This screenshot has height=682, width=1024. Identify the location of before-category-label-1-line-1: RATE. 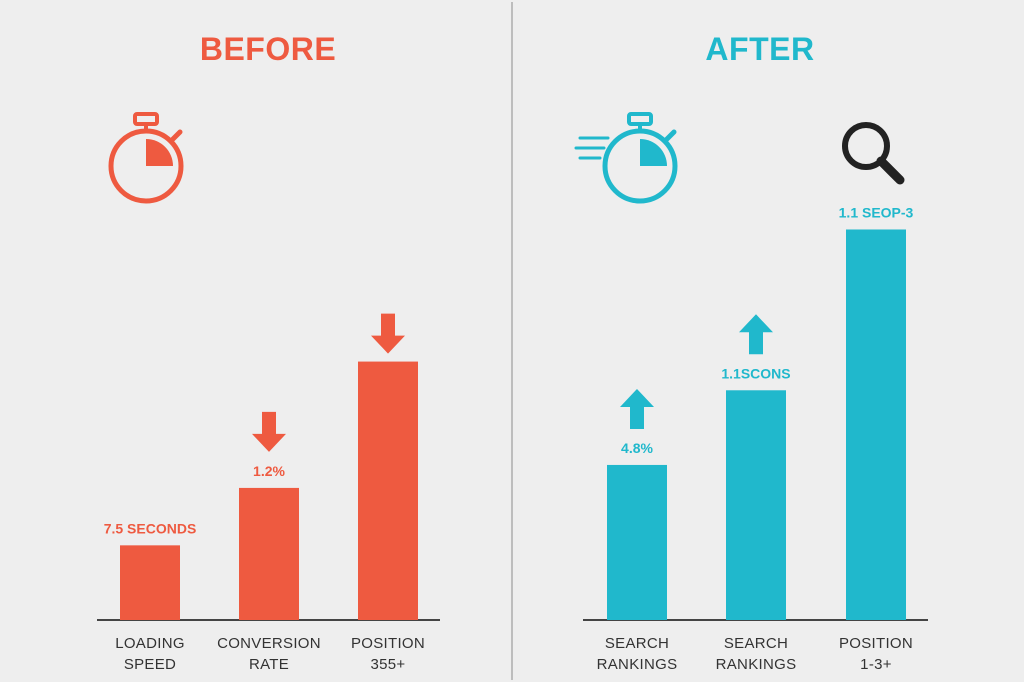
(269, 664).